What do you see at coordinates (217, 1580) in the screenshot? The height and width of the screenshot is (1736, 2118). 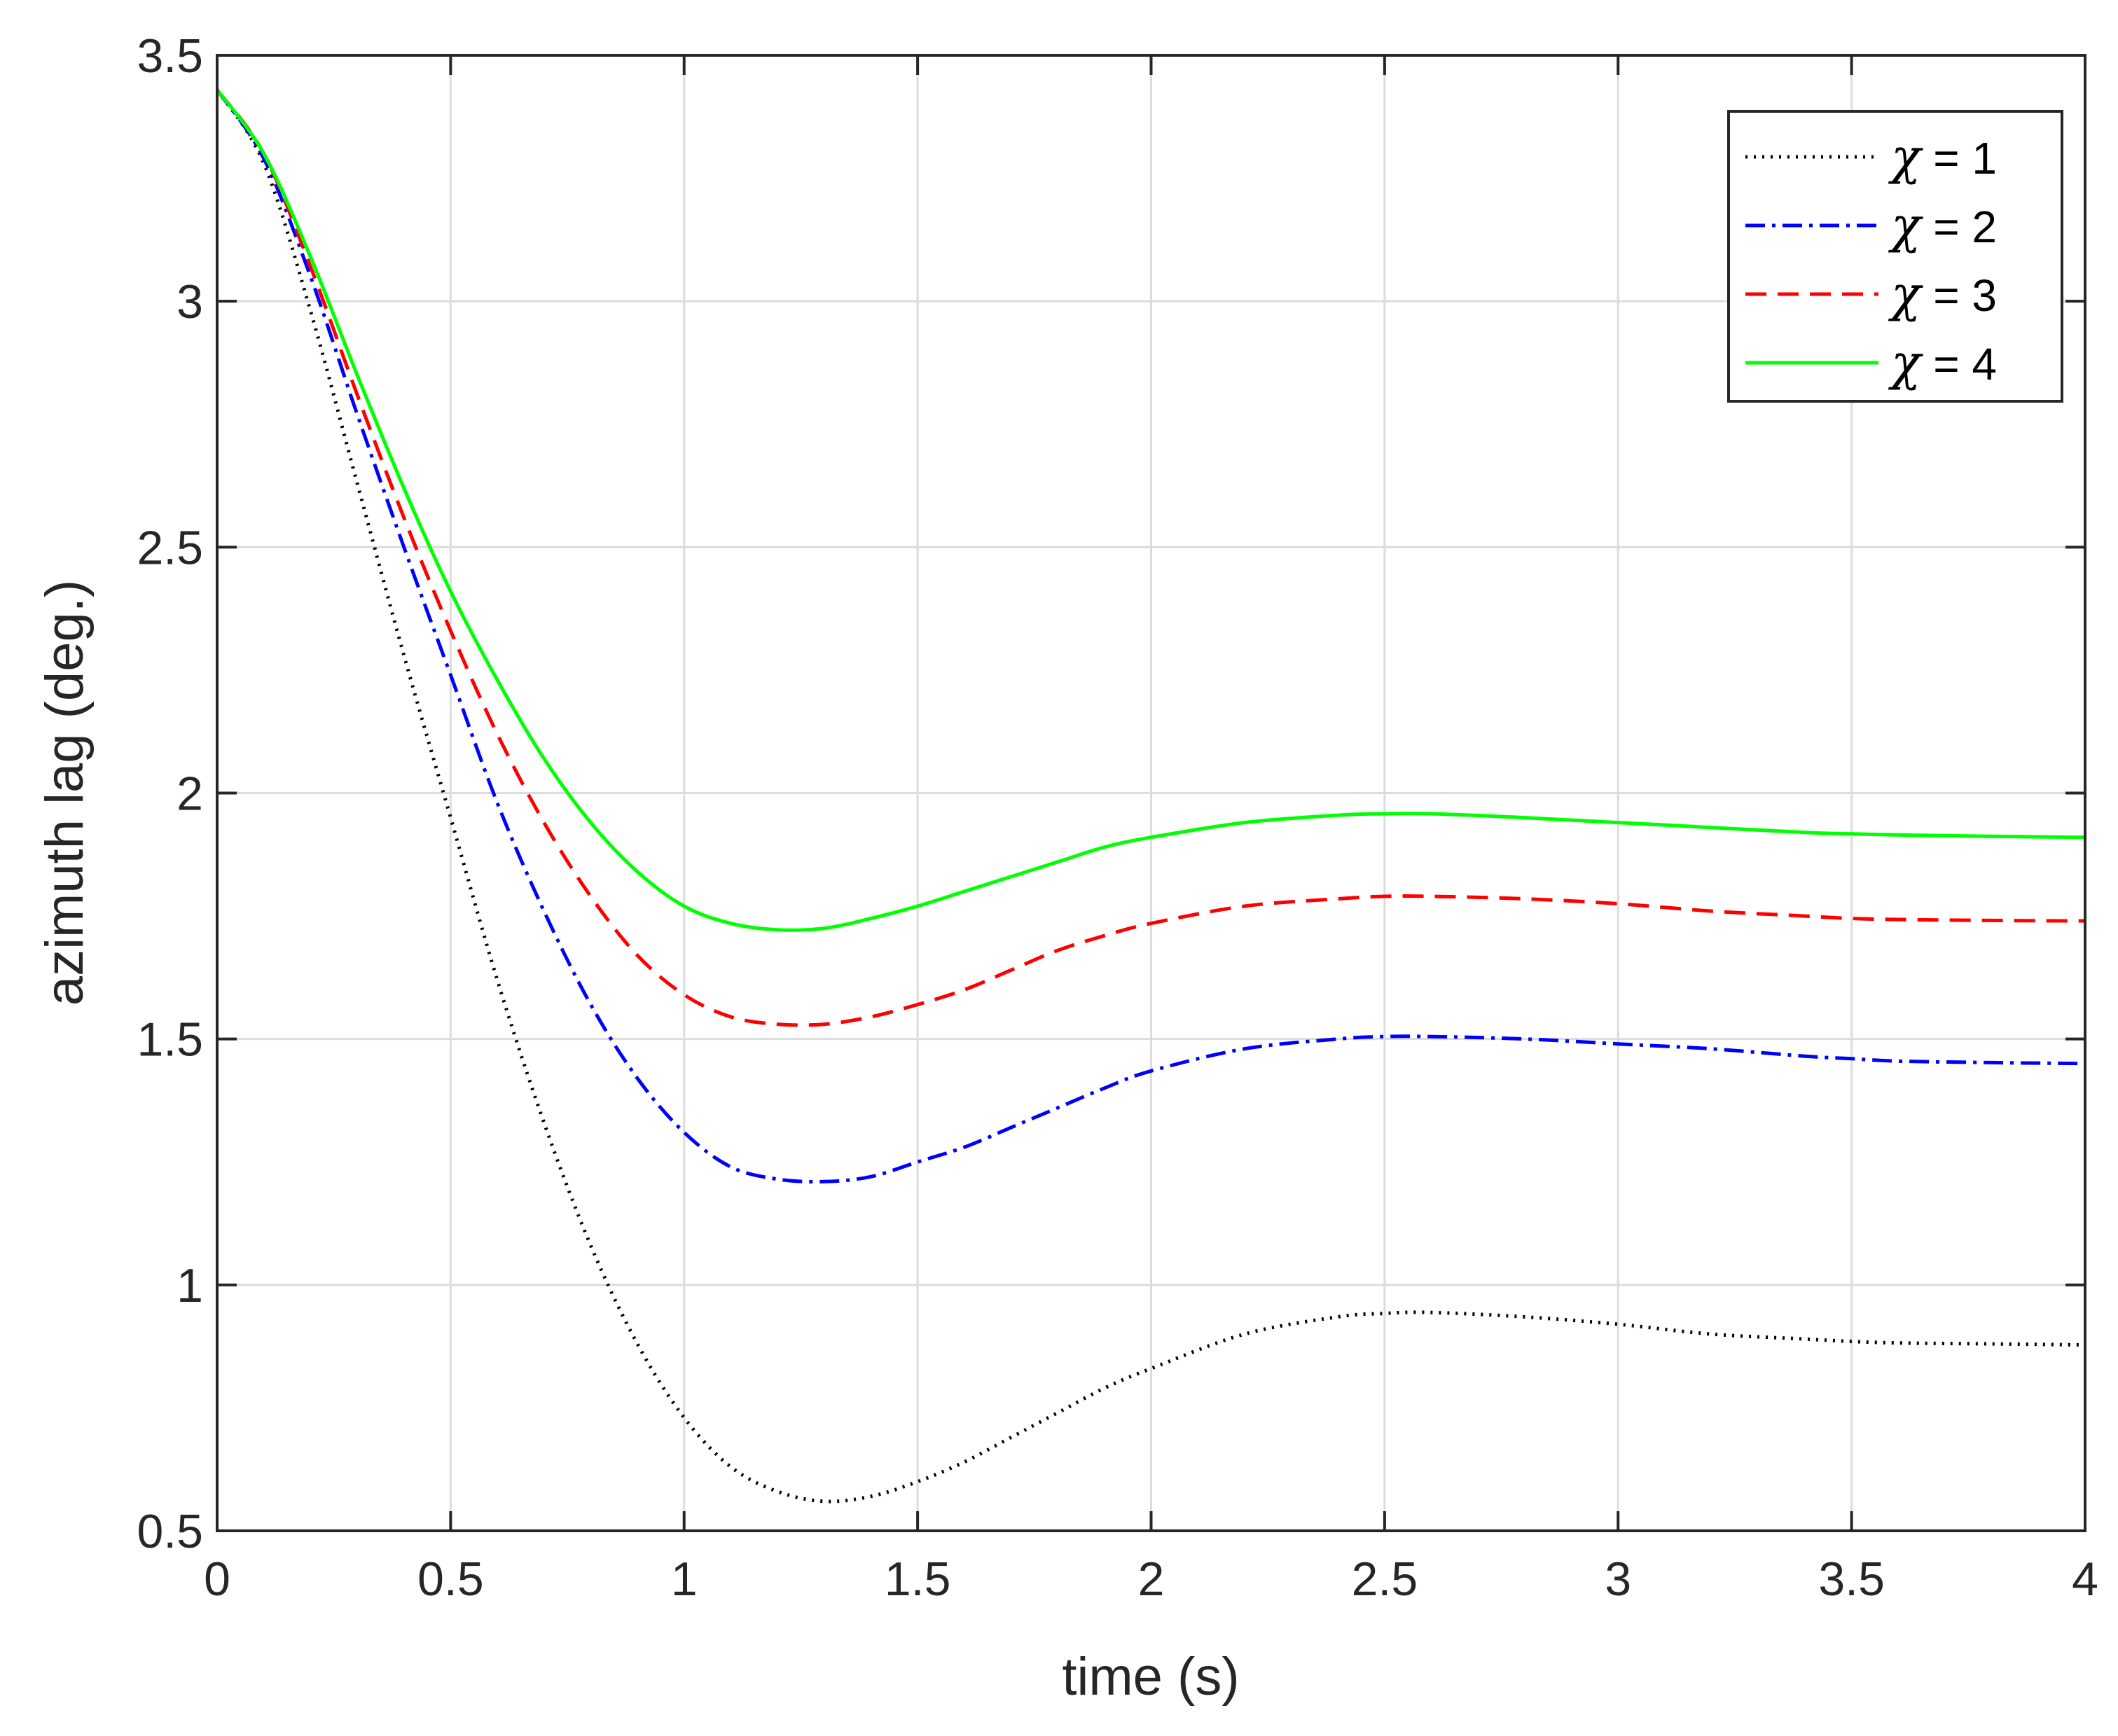 I see `x-tick-label: 0` at bounding box center [217, 1580].